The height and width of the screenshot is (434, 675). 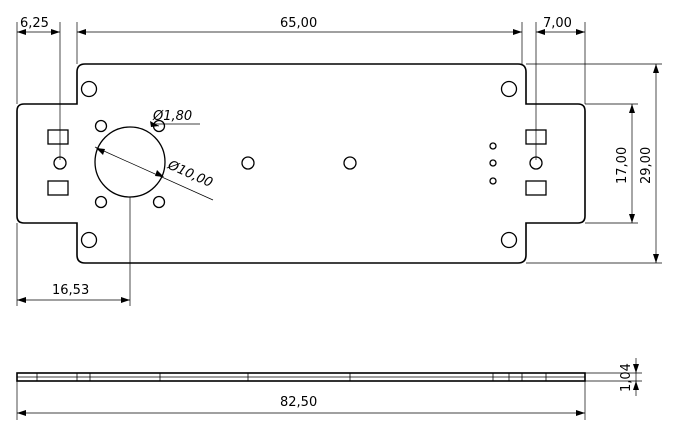 I want to click on corner-hole-top-left, so click(x=89, y=89).